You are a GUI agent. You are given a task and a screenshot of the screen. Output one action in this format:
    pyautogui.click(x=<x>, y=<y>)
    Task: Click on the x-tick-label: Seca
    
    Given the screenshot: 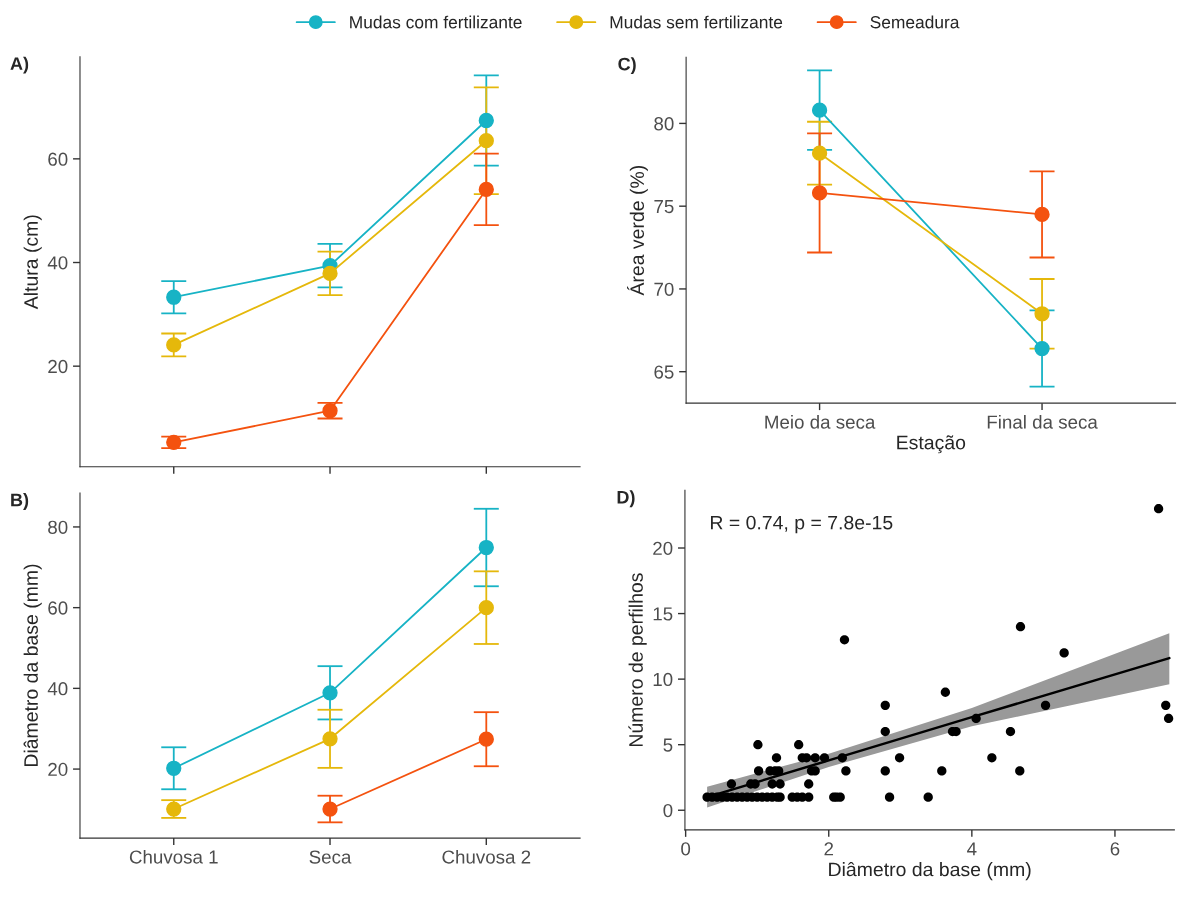 What is the action you would take?
    pyautogui.click(x=330, y=857)
    